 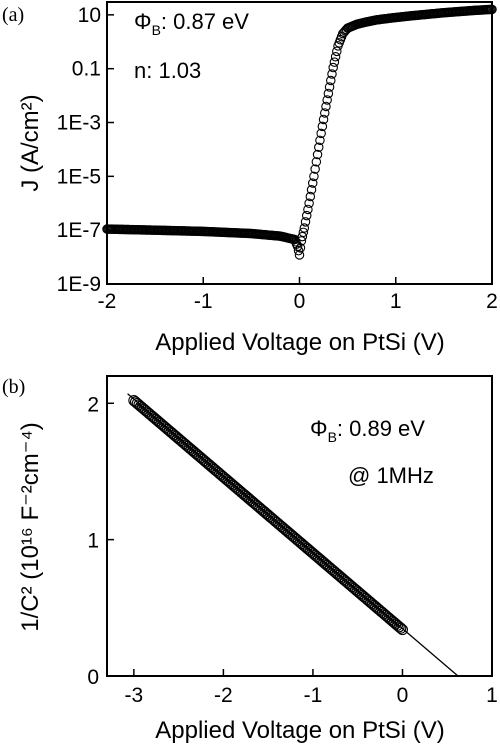 What do you see at coordinates (313, 695) in the screenshot?
I see `panel-b-xtick-label: -1` at bounding box center [313, 695].